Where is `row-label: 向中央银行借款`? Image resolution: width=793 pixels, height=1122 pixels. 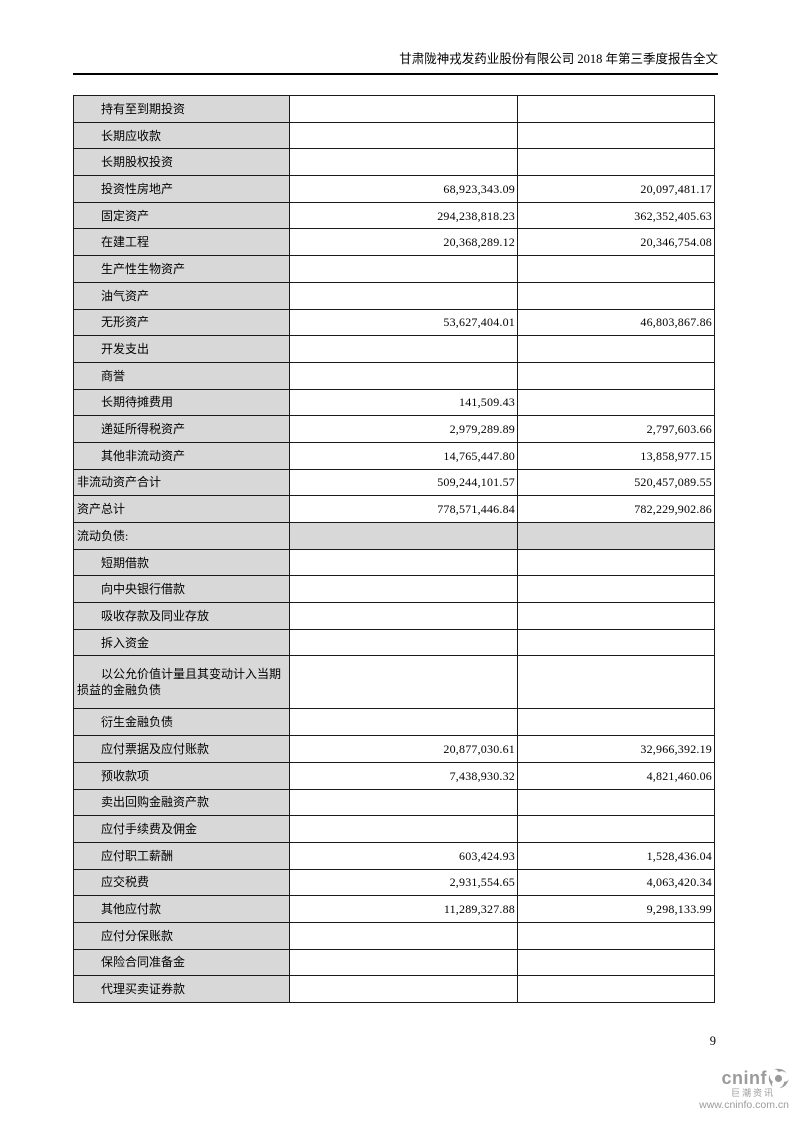 row-label: 向中央银行借款 is located at coordinates (181, 589).